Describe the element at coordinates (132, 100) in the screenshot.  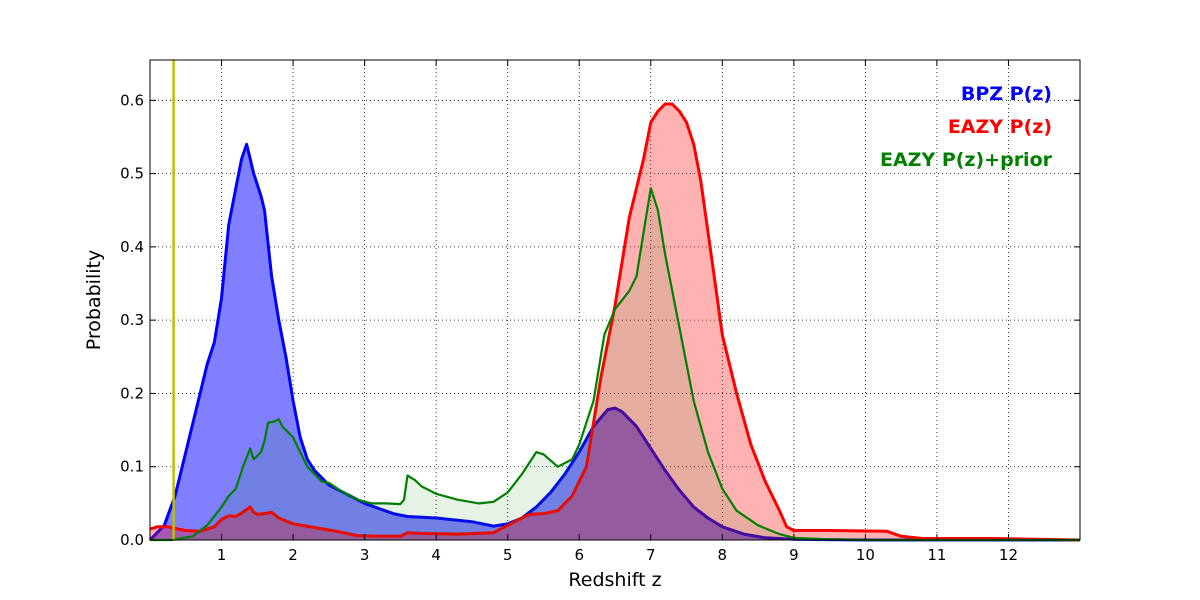
I see `y-tick-label: 0.6` at that location.